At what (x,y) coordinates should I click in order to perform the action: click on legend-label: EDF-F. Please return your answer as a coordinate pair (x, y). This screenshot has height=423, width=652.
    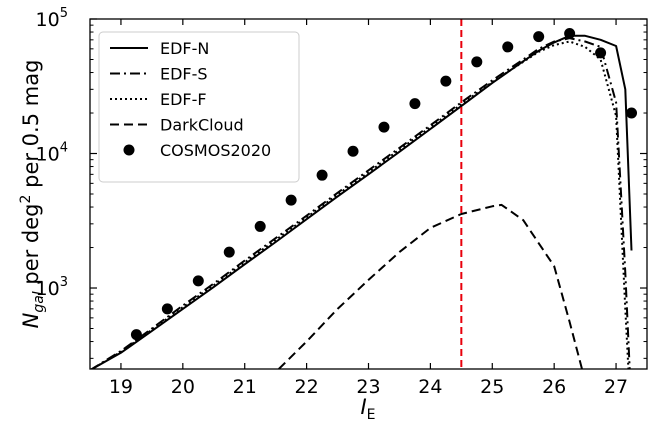
    Looking at the image, I should click on (183, 99).